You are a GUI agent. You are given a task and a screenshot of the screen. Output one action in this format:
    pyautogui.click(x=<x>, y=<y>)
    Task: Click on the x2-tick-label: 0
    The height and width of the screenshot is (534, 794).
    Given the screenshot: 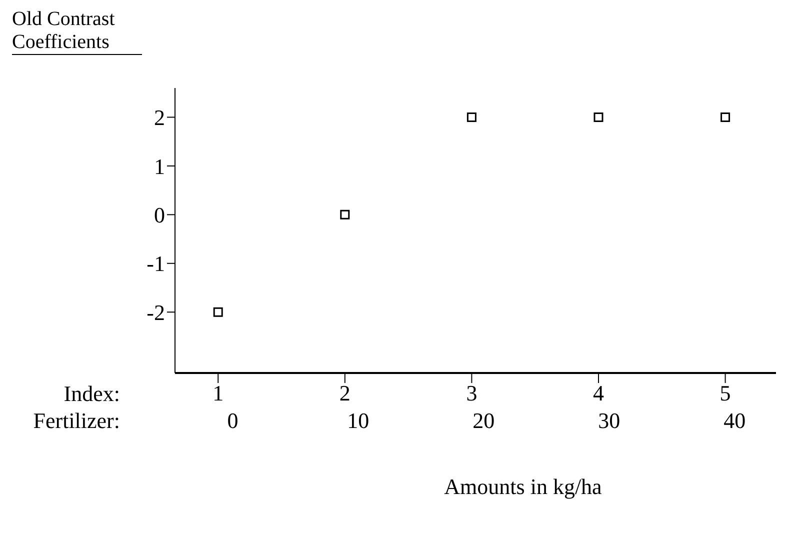 What is the action you would take?
    pyautogui.click(x=232, y=420)
    